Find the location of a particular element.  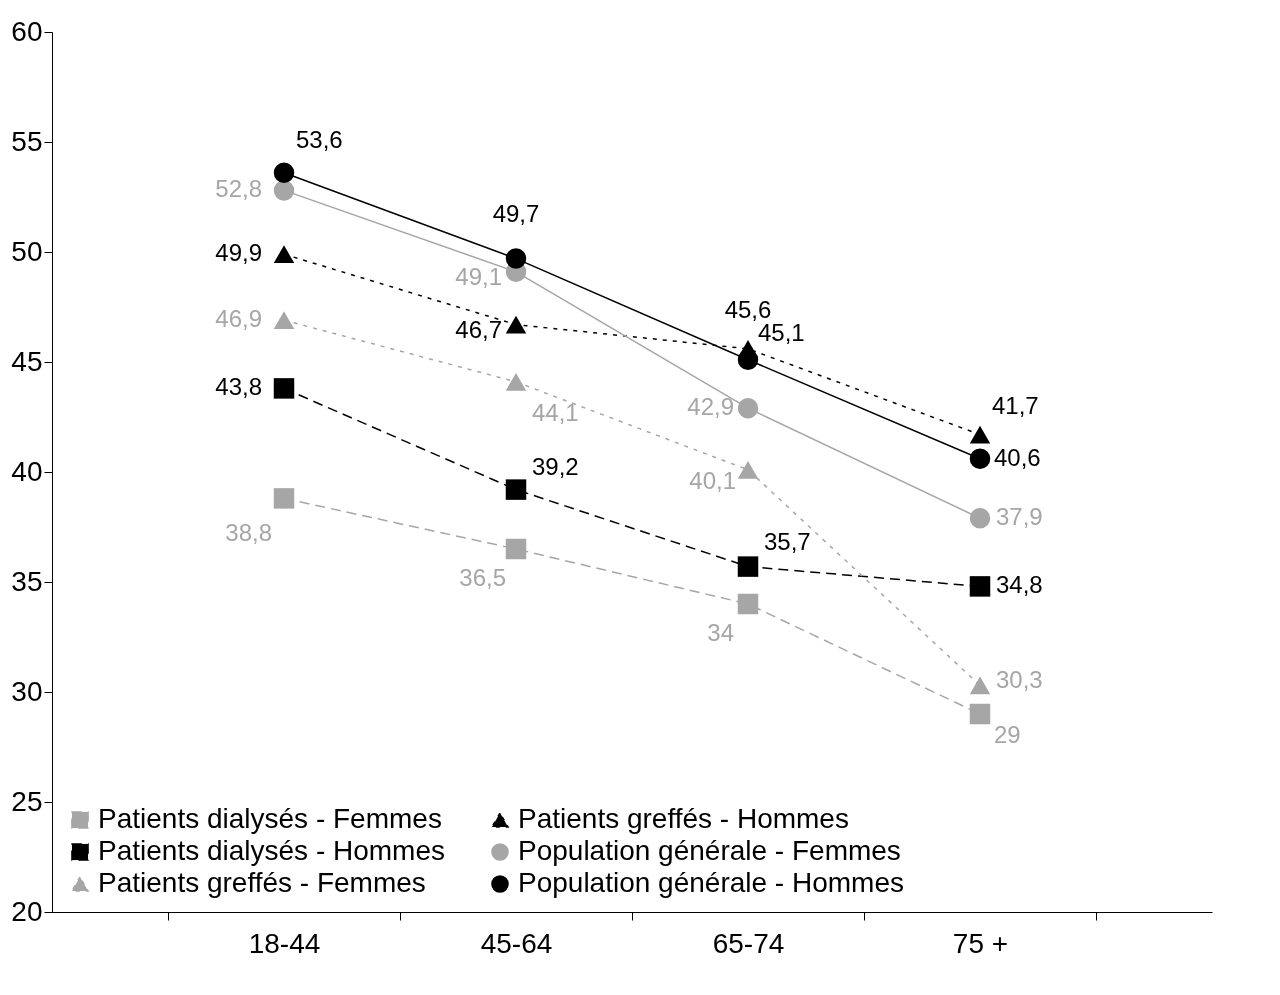

data-label: 40,1 is located at coordinates (712, 480).